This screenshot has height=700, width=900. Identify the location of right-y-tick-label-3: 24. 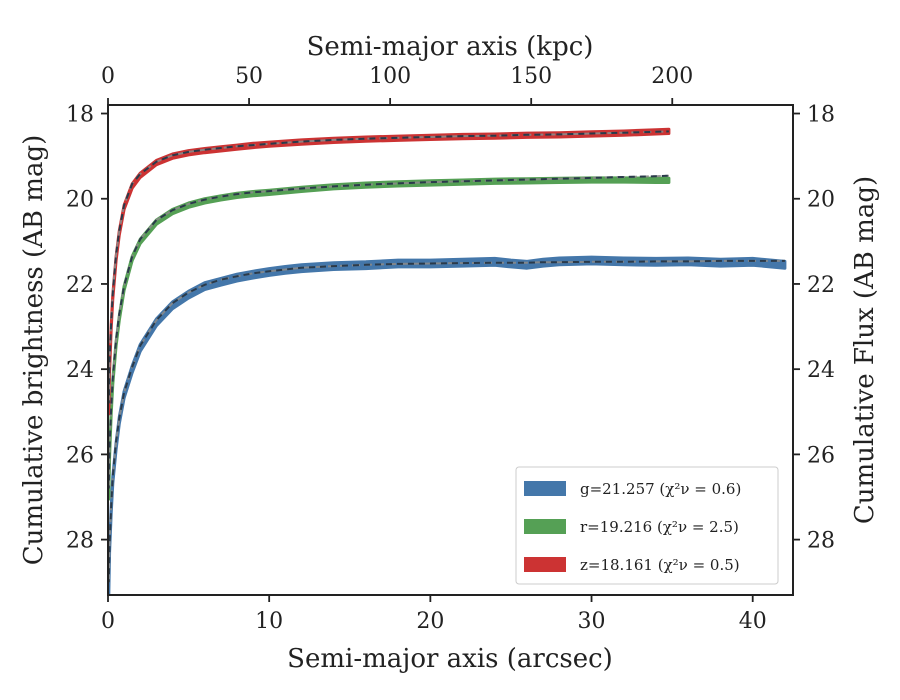
(821, 370).